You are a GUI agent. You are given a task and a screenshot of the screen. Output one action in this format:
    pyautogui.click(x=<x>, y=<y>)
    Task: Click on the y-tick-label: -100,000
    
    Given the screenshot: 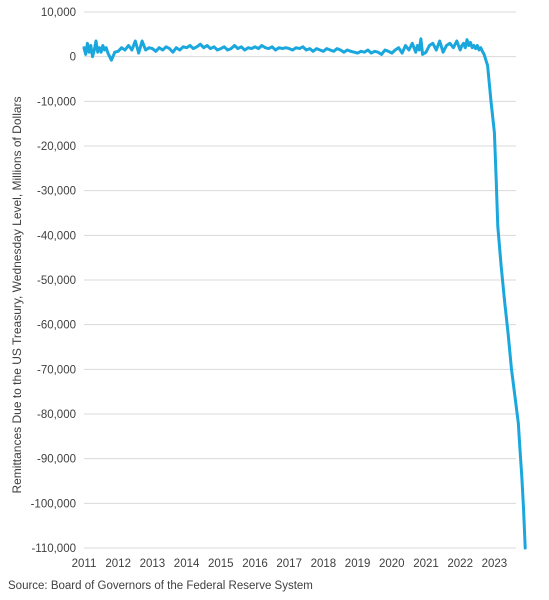 What is the action you would take?
    pyautogui.click(x=53, y=504)
    